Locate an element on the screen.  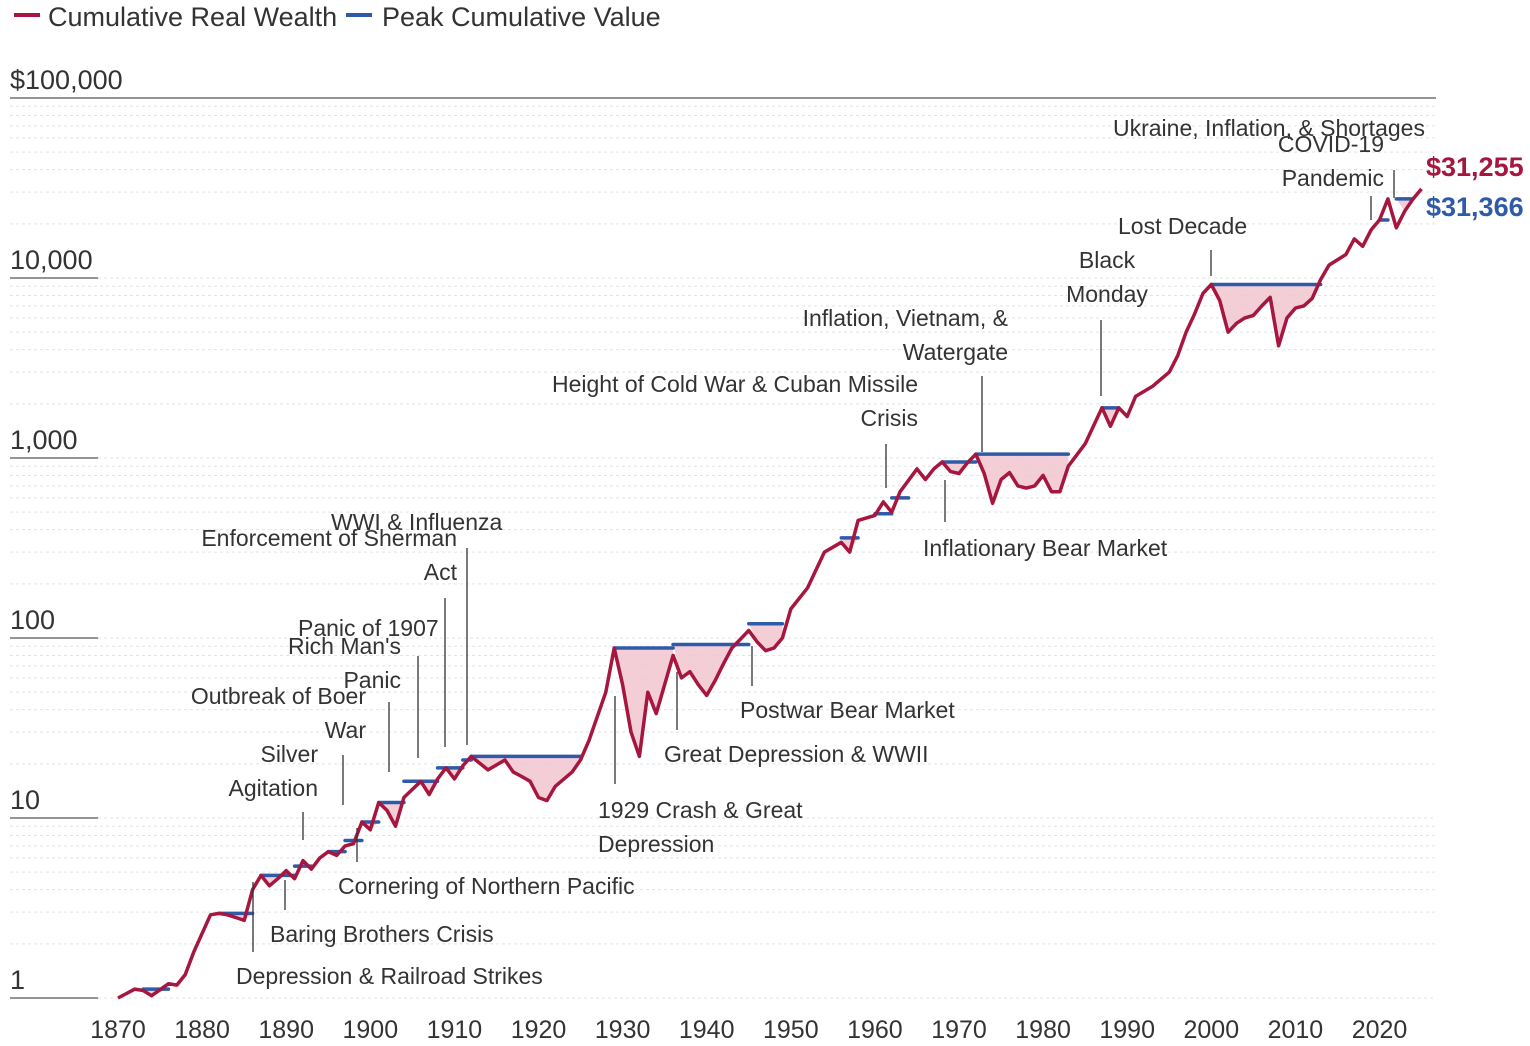
annotation-label: Great Depression & WWII is located at coordinates (796, 754).